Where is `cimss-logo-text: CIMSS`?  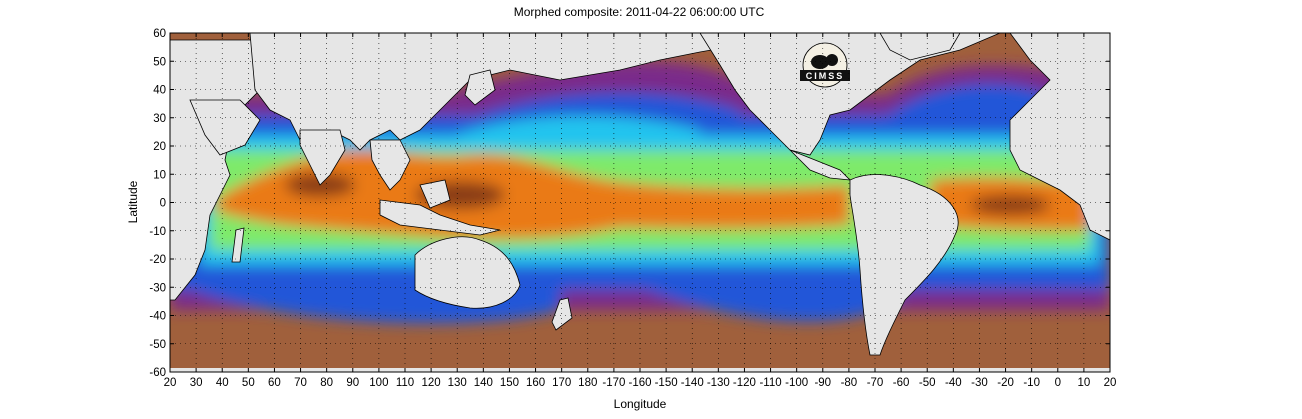 cimss-logo-text: CIMSS is located at coordinates (825, 76).